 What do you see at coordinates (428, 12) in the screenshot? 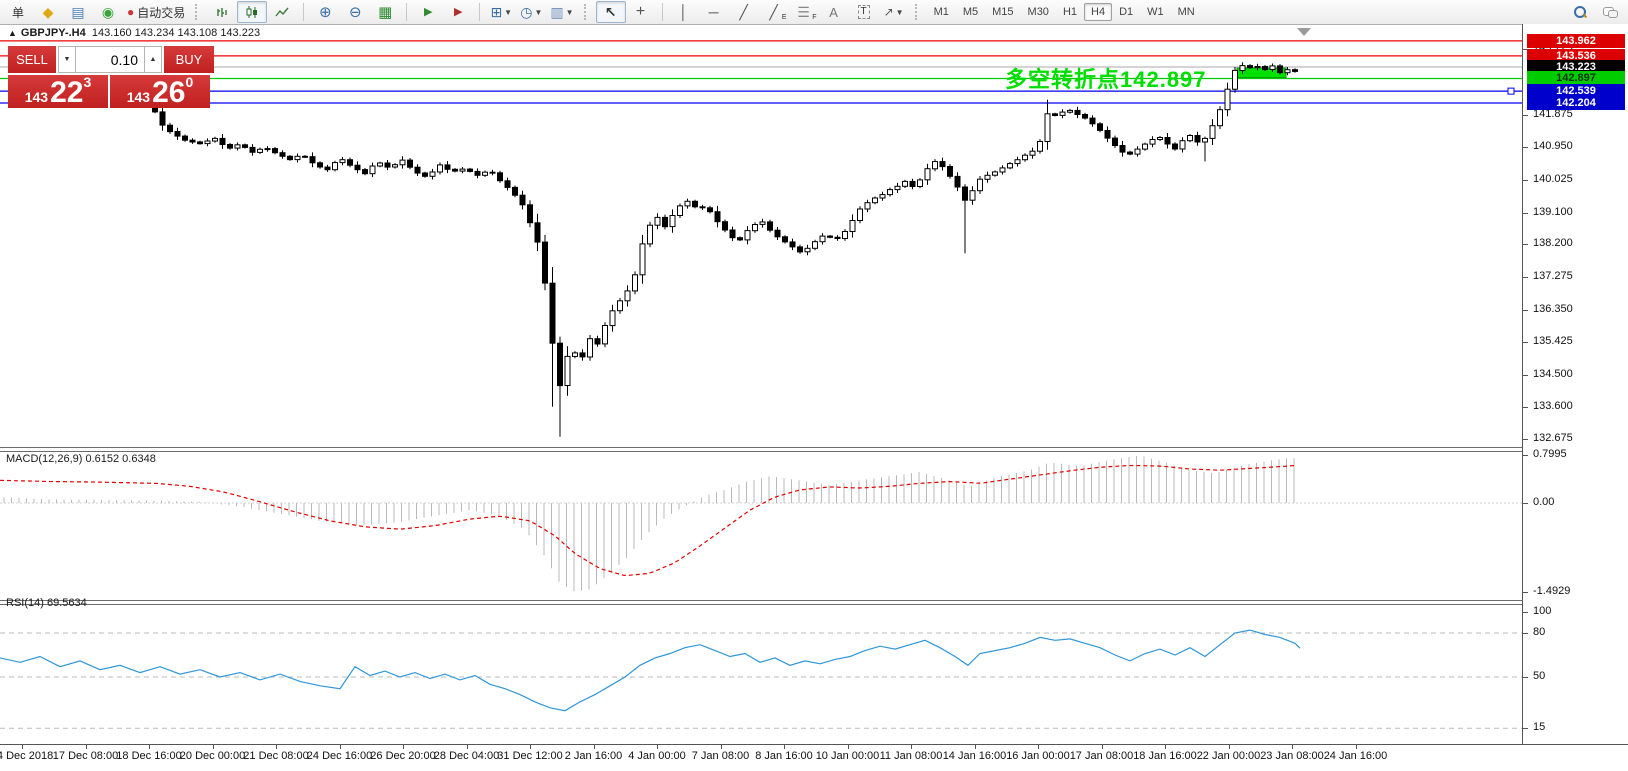
I see `auto-scroll-button: ▶` at bounding box center [428, 12].